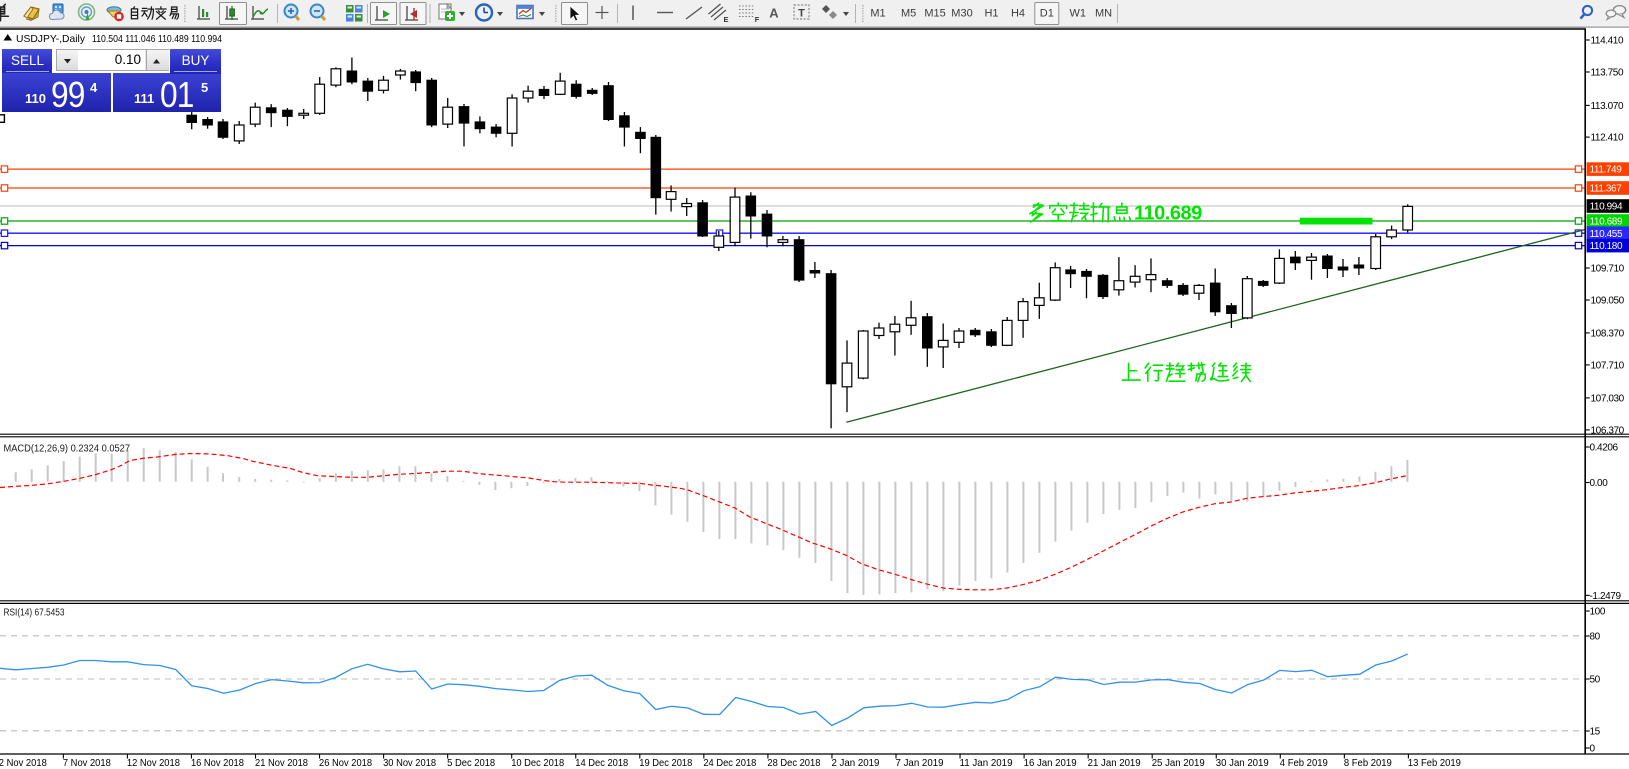 Image resolution: width=1629 pixels, height=769 pixels. I want to click on svg-text: 19 Dec 2018, so click(665, 763).